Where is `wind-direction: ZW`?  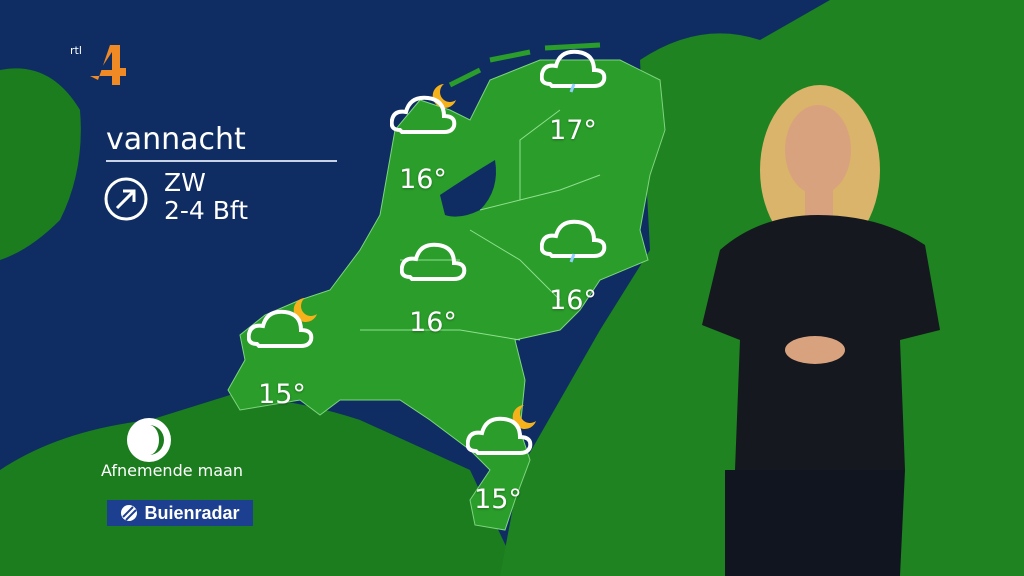
wind-direction: ZW is located at coordinates (185, 182).